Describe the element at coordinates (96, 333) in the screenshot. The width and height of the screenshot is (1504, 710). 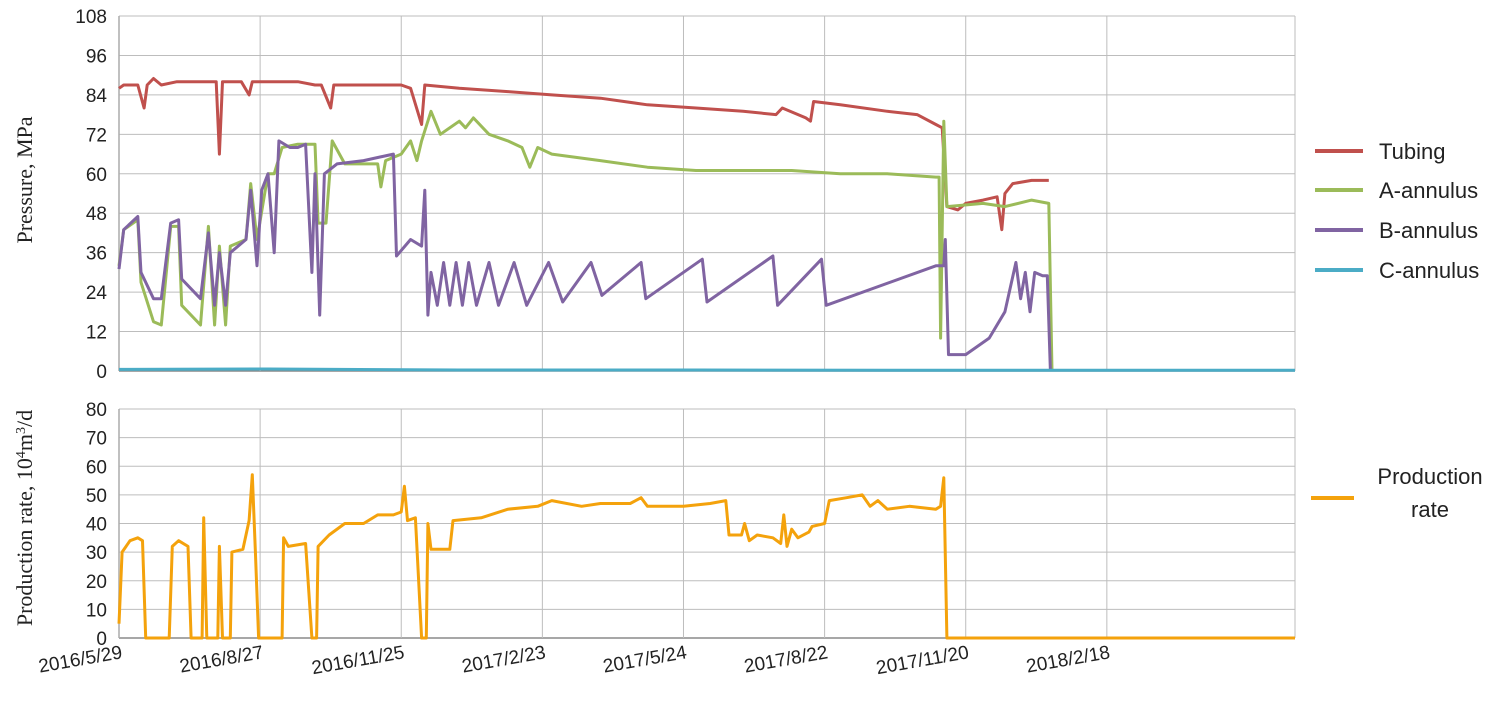
I see `pressure-y-tick-label: 12` at that location.